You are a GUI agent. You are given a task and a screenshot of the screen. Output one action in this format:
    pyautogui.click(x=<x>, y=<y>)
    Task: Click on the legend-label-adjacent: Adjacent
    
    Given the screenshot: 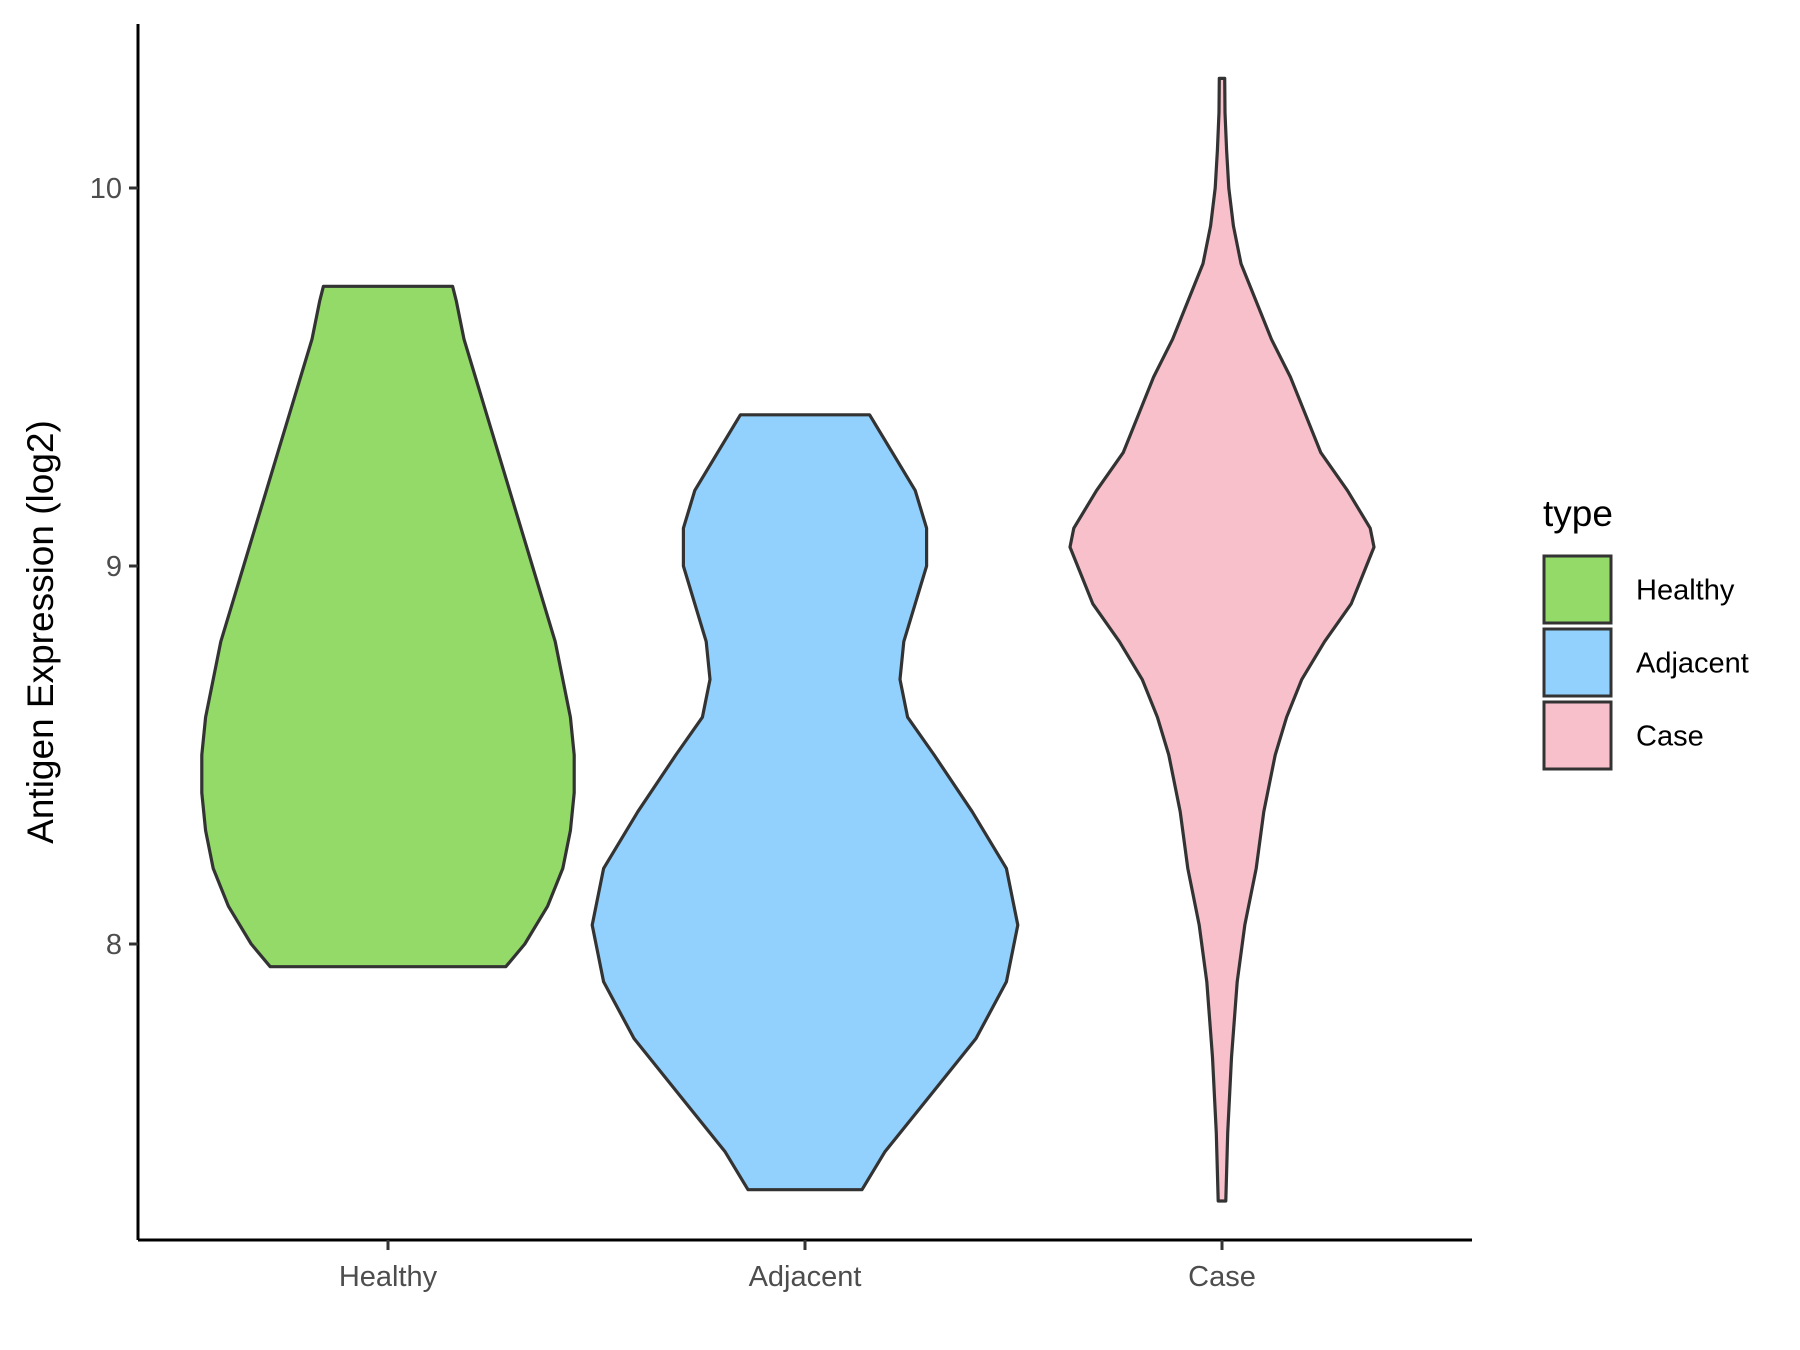 What is the action you would take?
    pyautogui.click(x=1692, y=664)
    